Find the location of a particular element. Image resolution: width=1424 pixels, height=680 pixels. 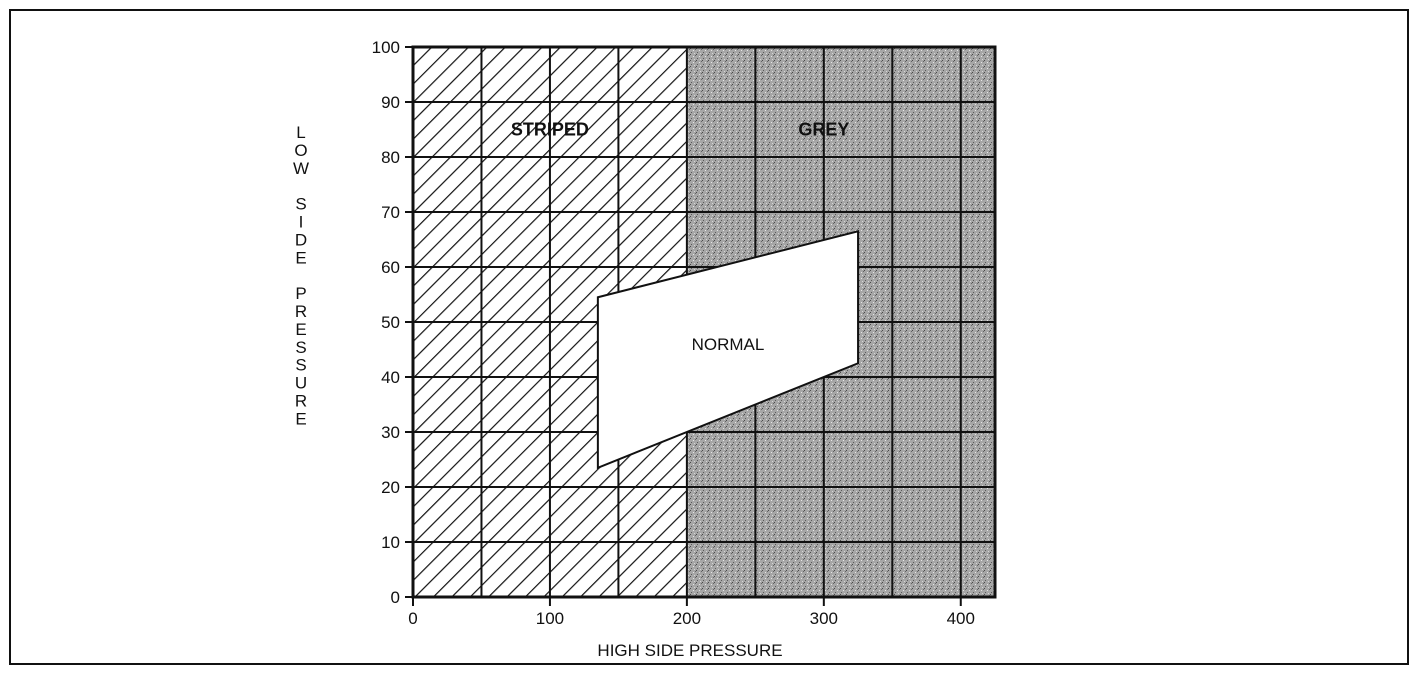

y-tick-label-30: 30 is located at coordinates (390, 432).